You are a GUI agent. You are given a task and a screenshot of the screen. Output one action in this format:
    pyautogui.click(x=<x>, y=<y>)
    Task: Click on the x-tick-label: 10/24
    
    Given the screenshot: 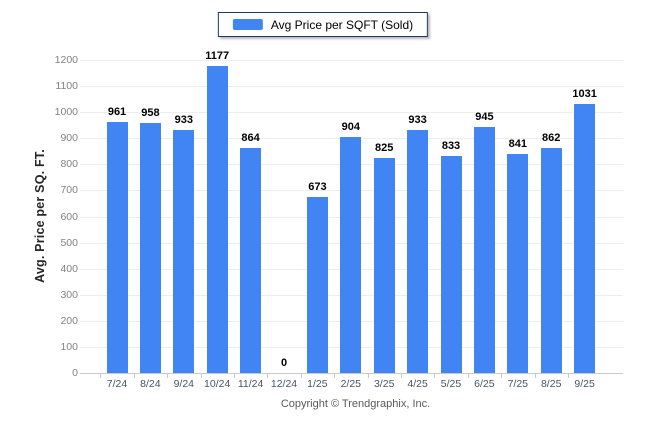 What is the action you would take?
    pyautogui.click(x=217, y=384)
    